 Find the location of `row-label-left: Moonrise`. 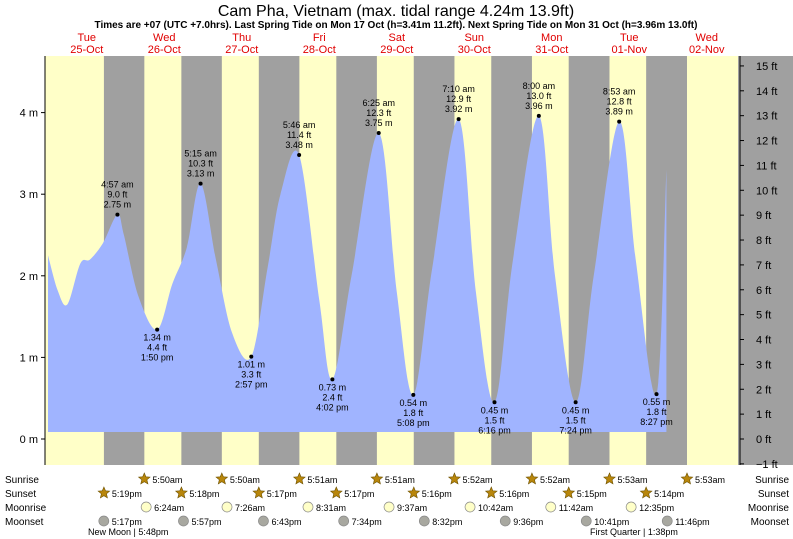

row-label-left: Moonrise is located at coordinates (26, 508).